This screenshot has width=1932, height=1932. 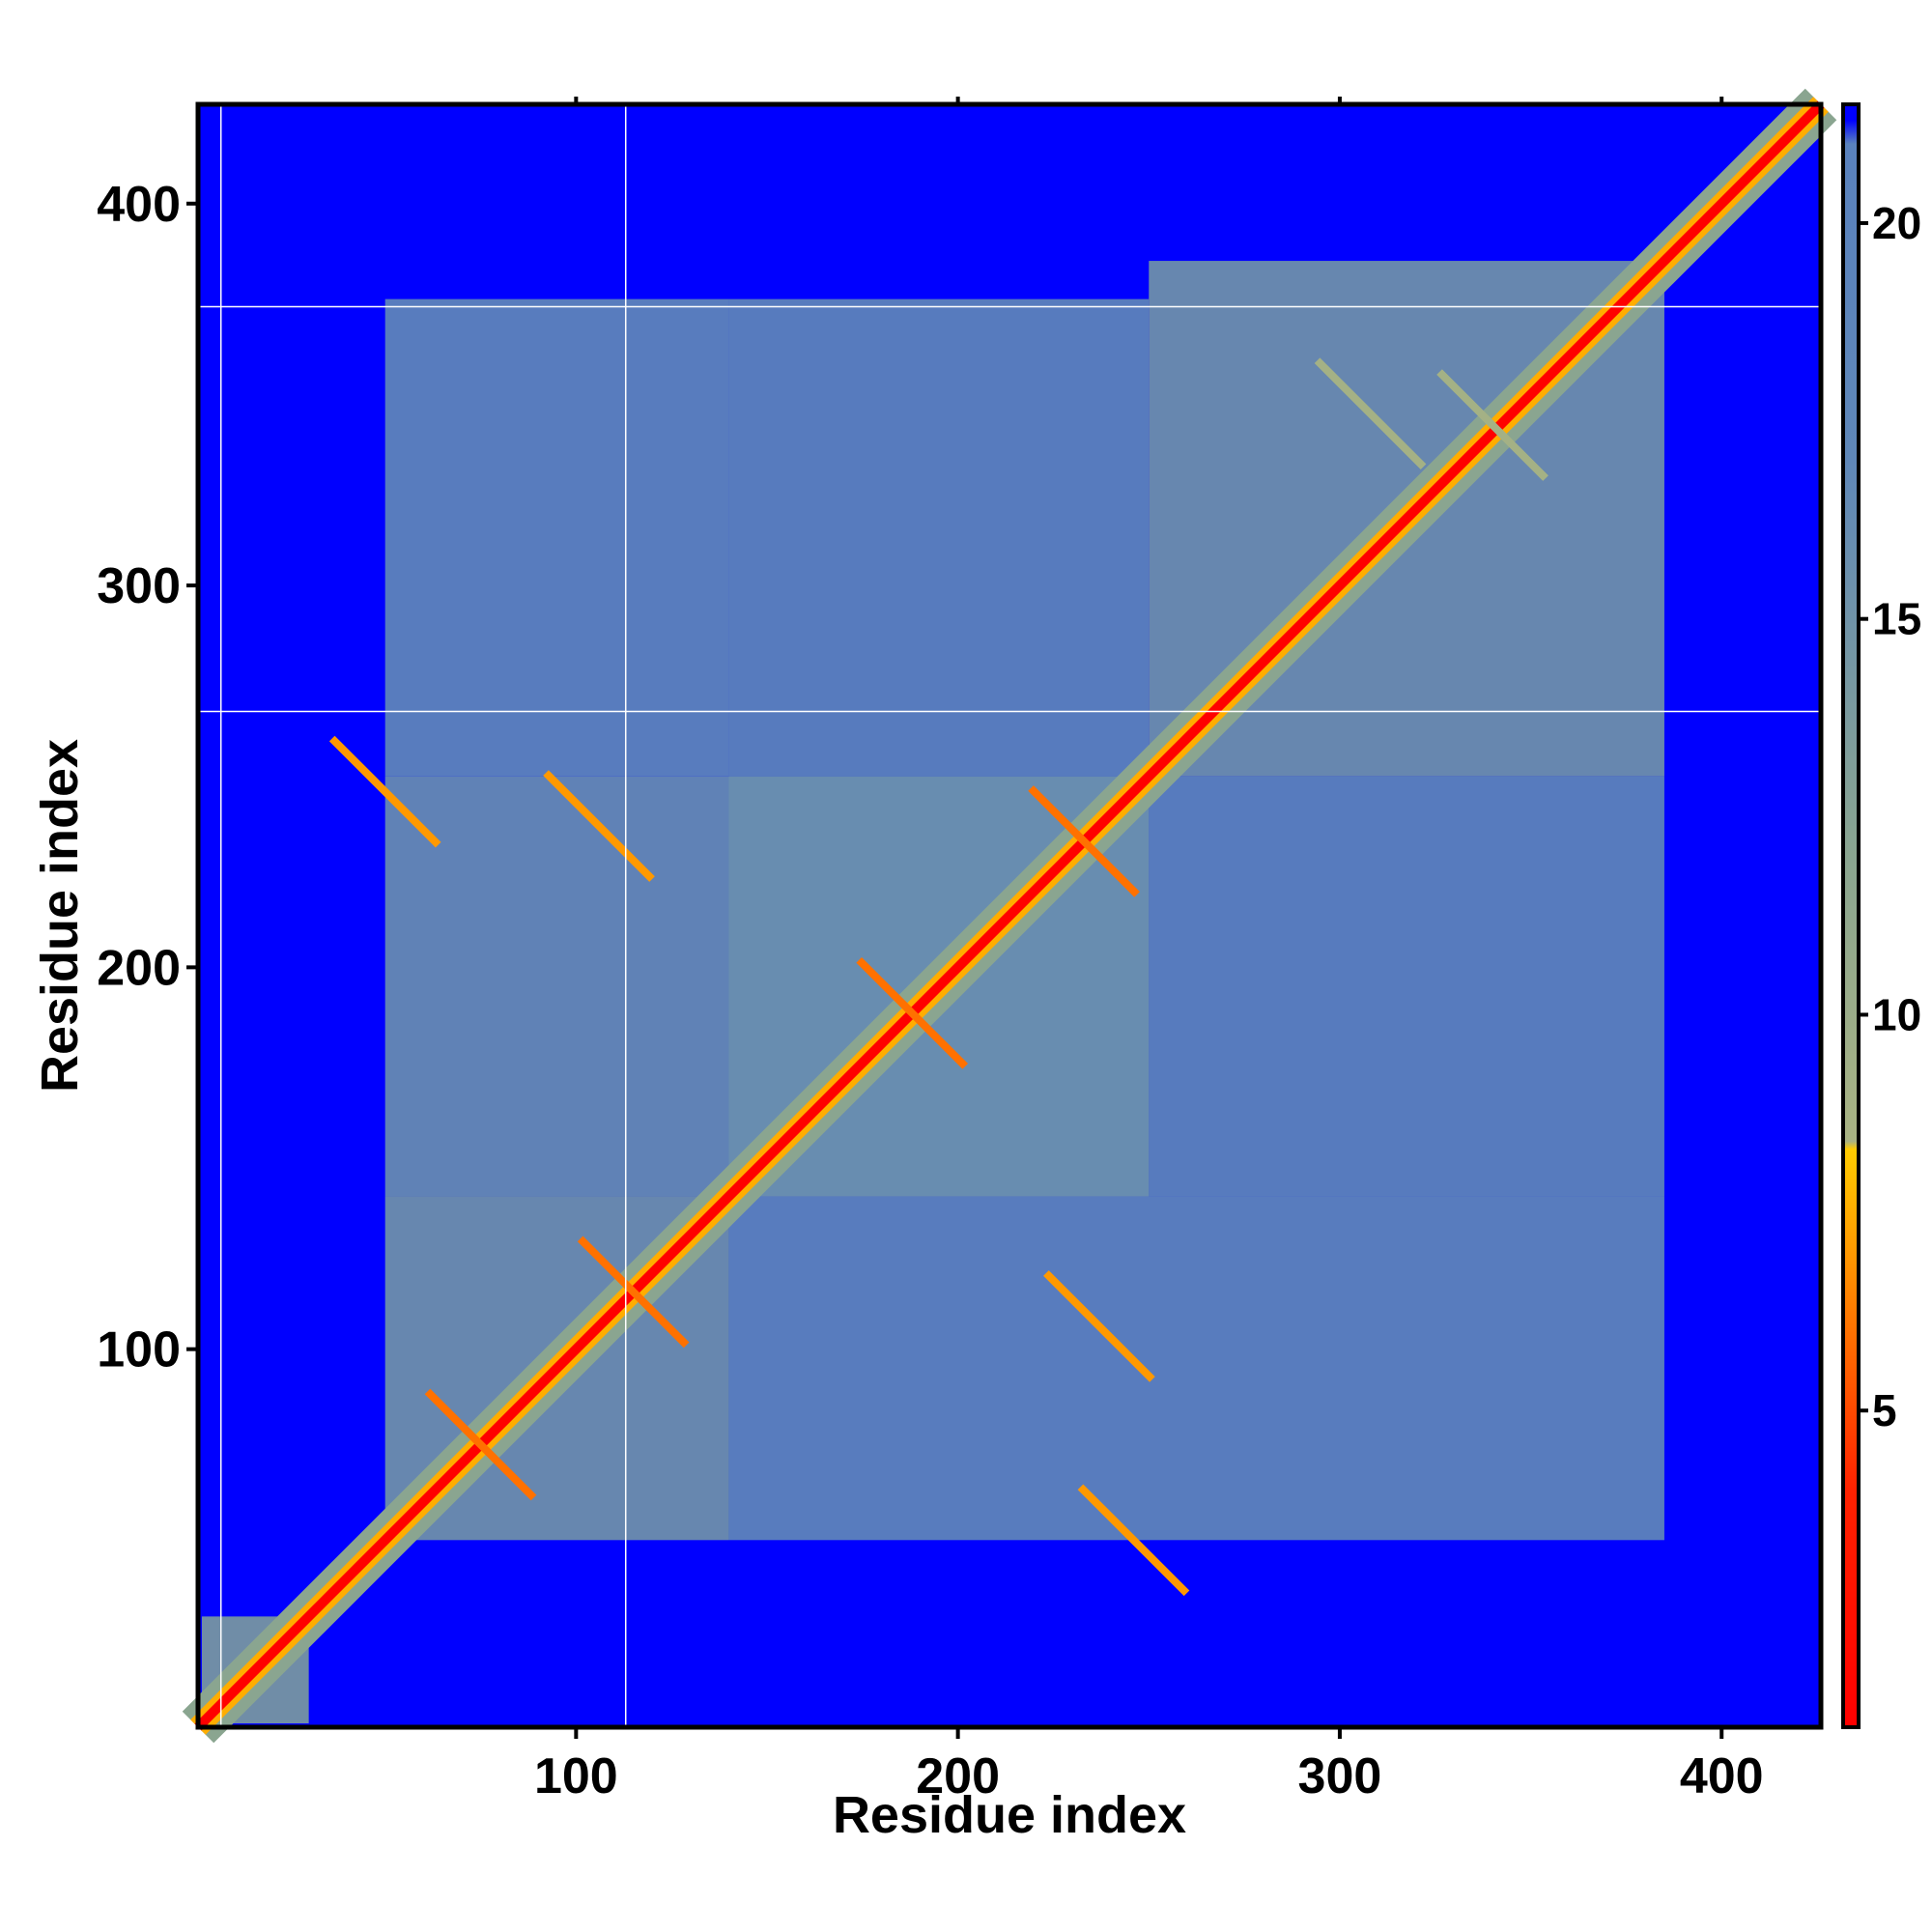 What do you see at coordinates (147, 777) in the screenshot?
I see `y-axis: 100 200 300 400` at bounding box center [147, 777].